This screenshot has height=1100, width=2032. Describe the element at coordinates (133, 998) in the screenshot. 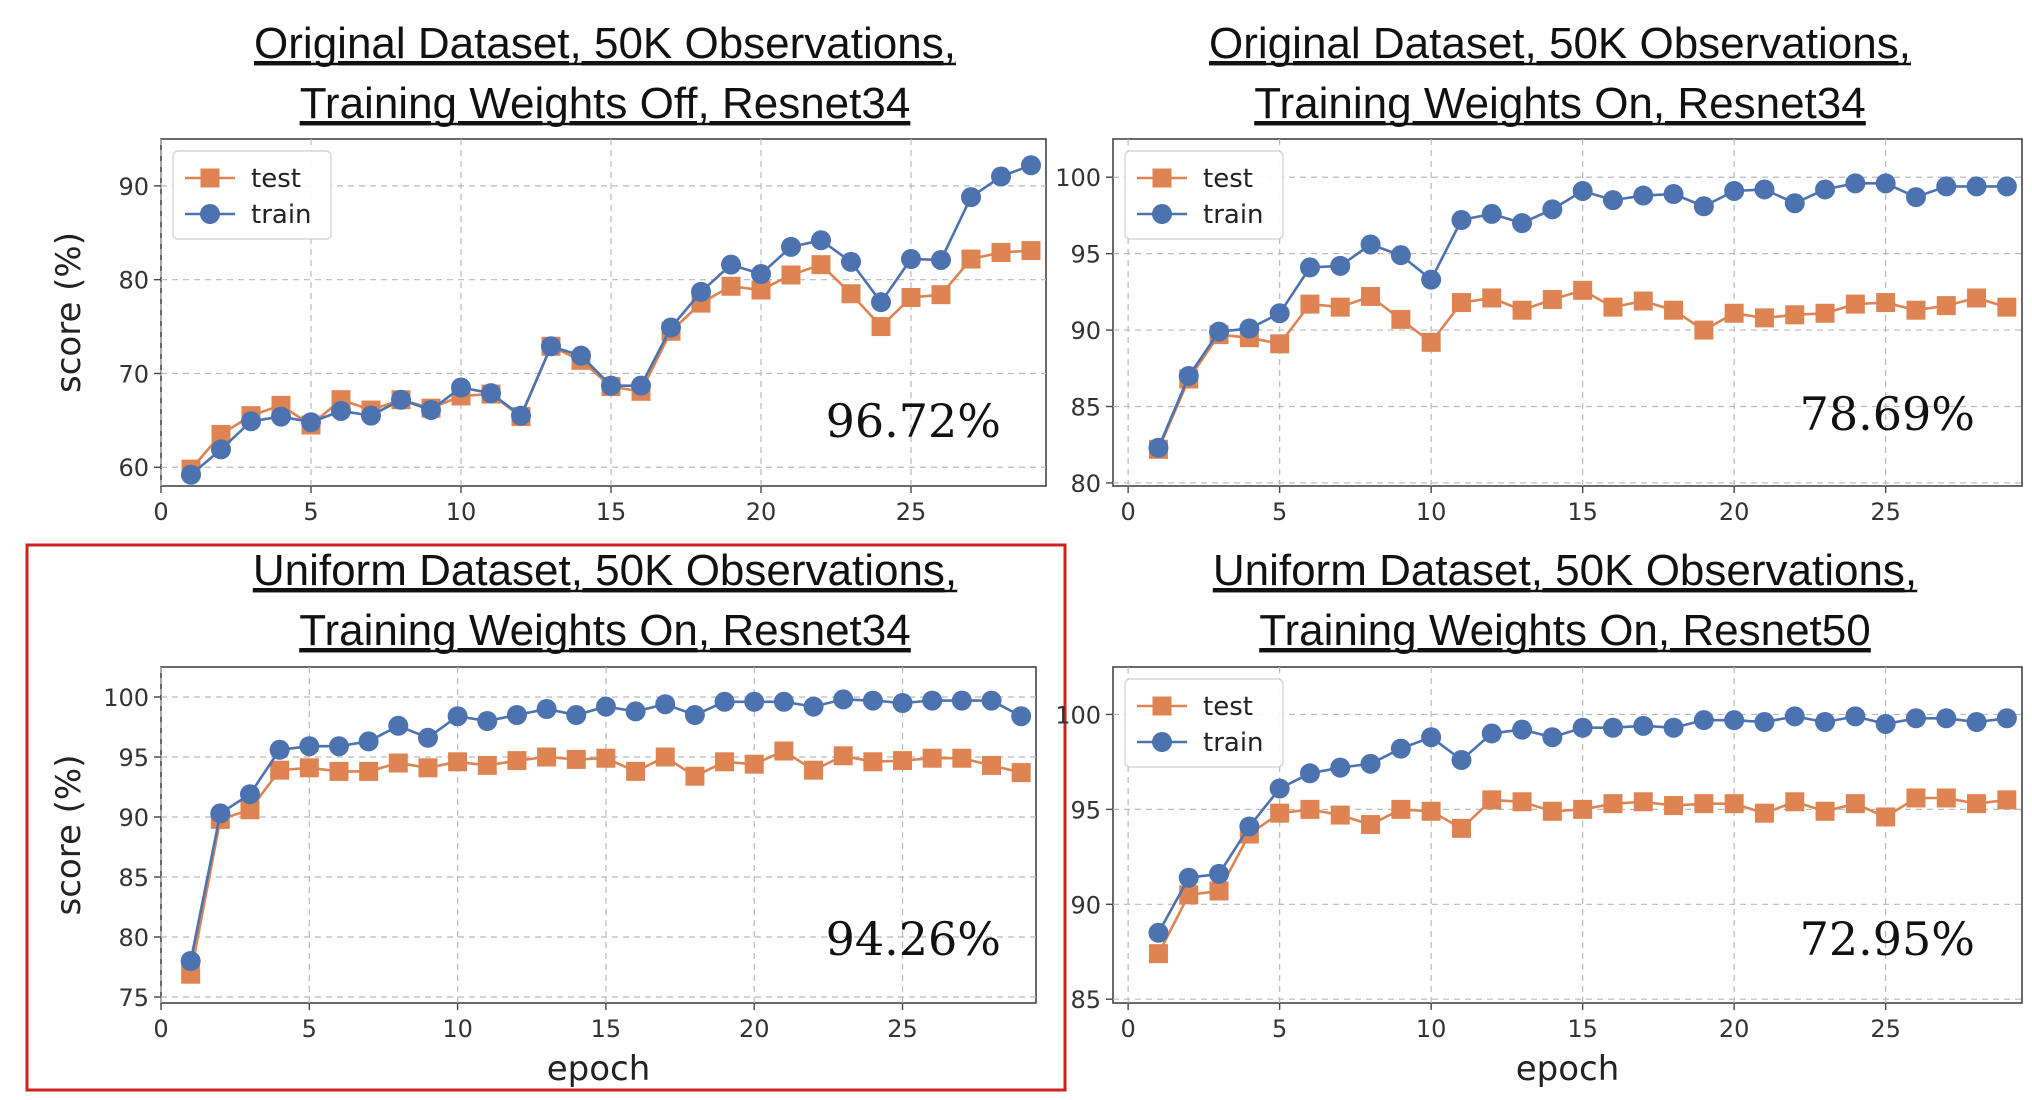

I see `y-tick-label: 75` at that location.